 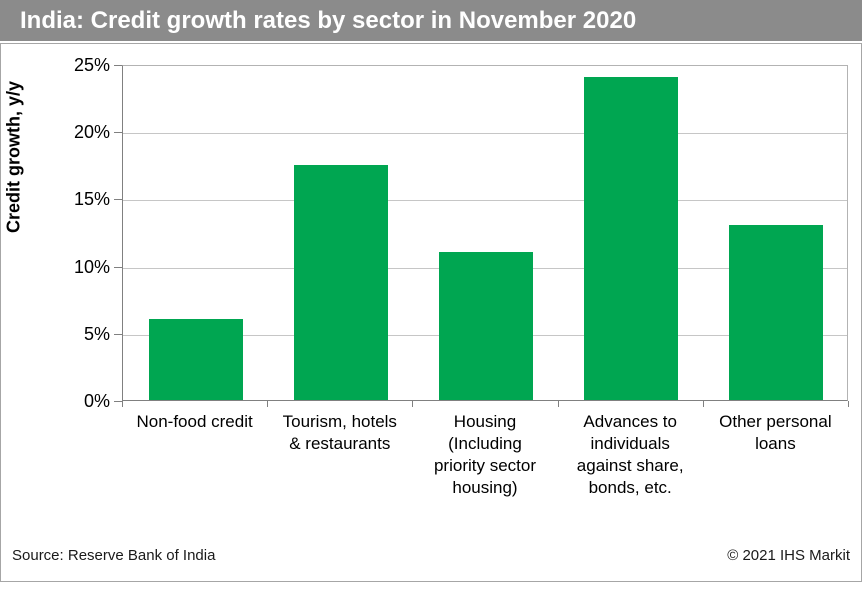 I want to click on y-tick-label: 5%, so click(x=96, y=333).